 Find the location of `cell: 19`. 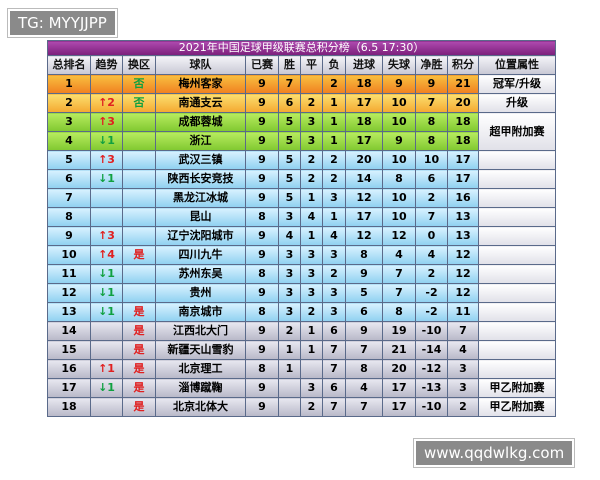

cell: 19 is located at coordinates (399, 331).